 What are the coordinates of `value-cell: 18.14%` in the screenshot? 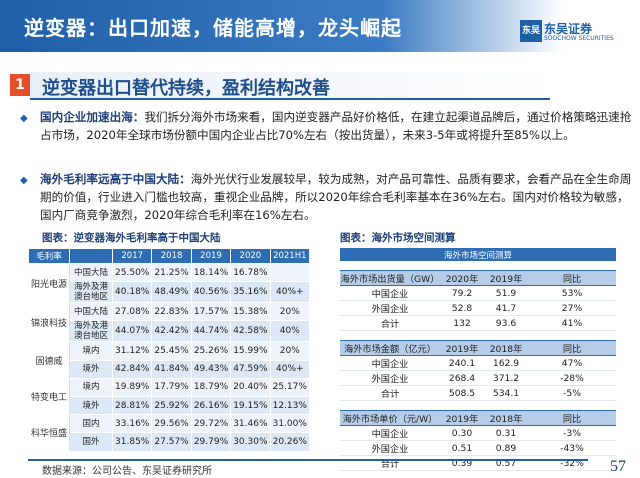 It's located at (211, 272).